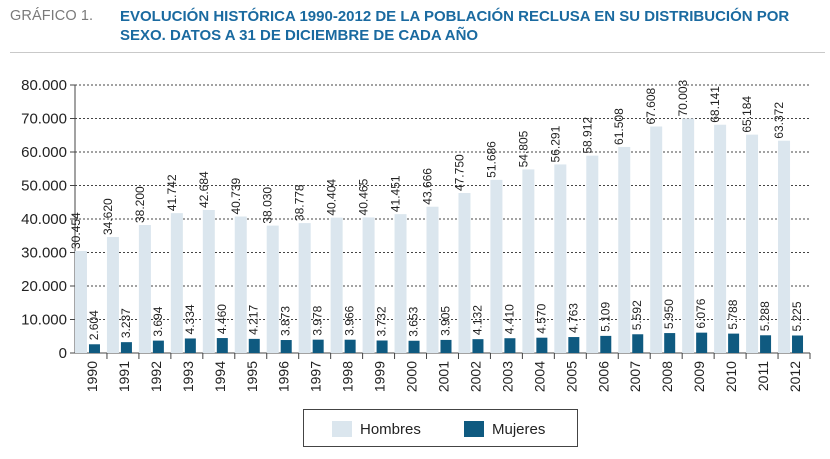 The height and width of the screenshot is (459, 830). Describe the element at coordinates (52, 16) in the screenshot. I see `figure-label: GRÁFICO 1.` at that location.